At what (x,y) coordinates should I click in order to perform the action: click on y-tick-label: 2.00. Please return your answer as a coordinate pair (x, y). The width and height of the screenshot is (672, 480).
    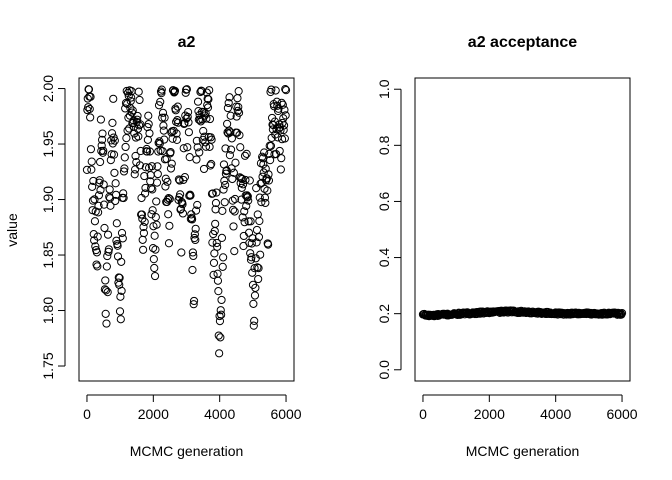
    Looking at the image, I should click on (48, 88).